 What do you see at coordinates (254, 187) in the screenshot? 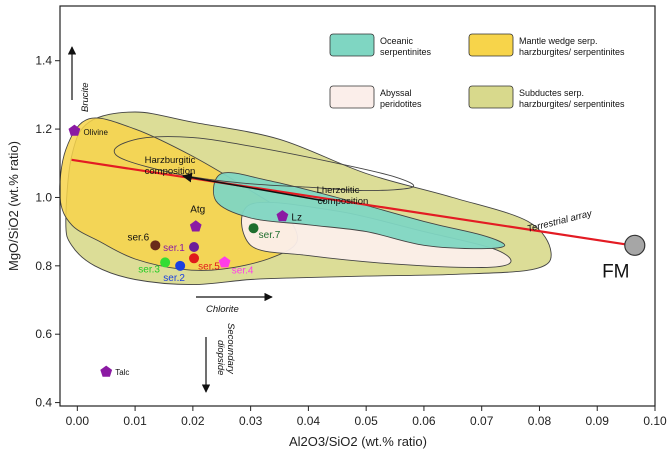
I see `composition-arrow` at bounding box center [254, 187].